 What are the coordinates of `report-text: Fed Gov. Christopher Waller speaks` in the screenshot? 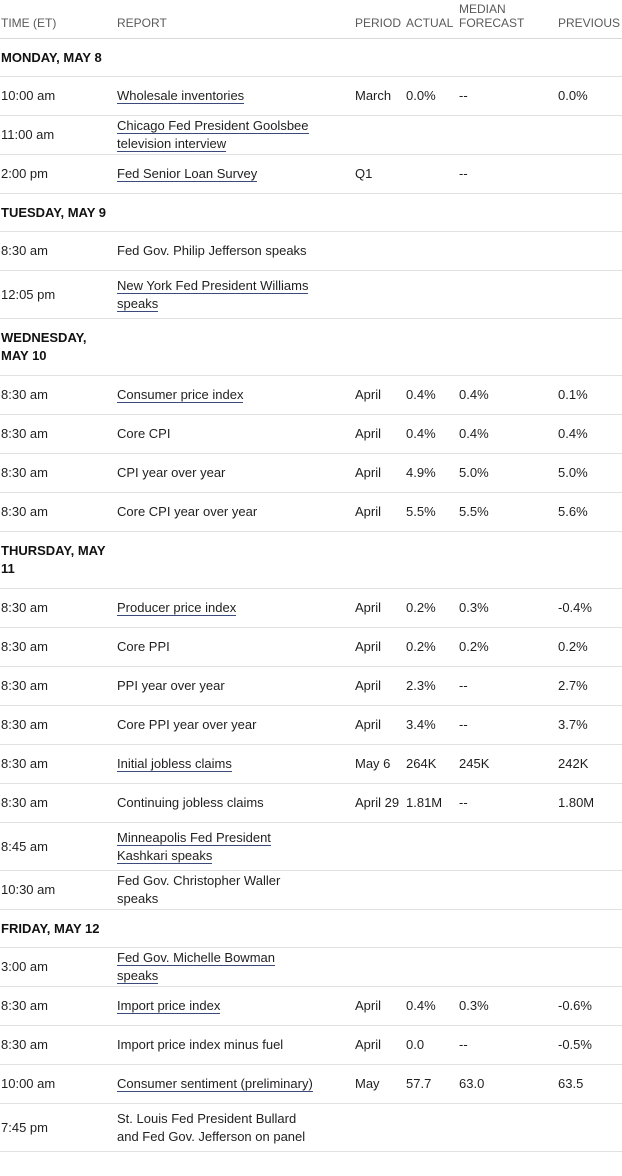 It's located at (199, 889).